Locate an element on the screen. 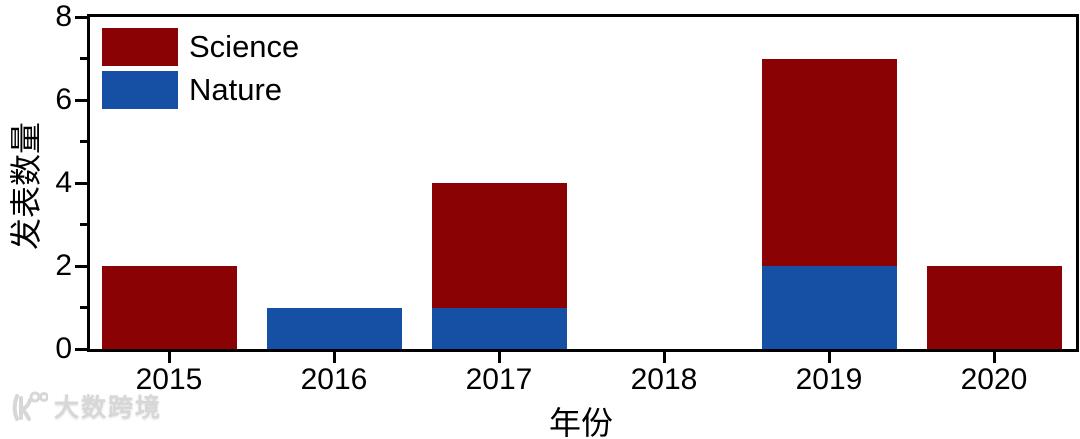 Image resolution: width=1080 pixels, height=439 pixels. watermark-logo-icon is located at coordinates (30, 406).